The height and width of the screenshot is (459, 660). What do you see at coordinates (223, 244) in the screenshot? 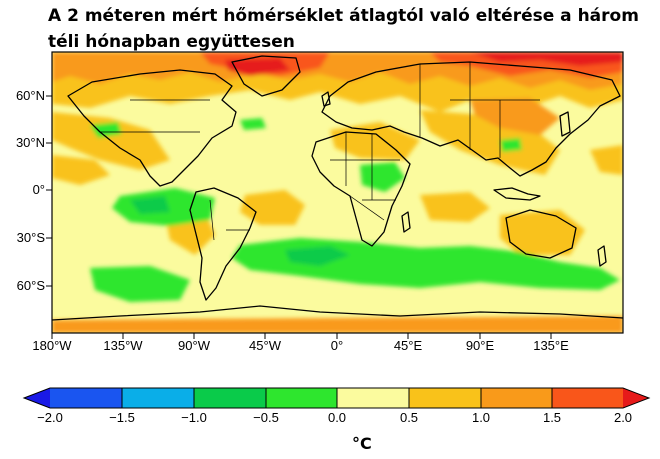
I see `coastline-south-america` at bounding box center [223, 244].